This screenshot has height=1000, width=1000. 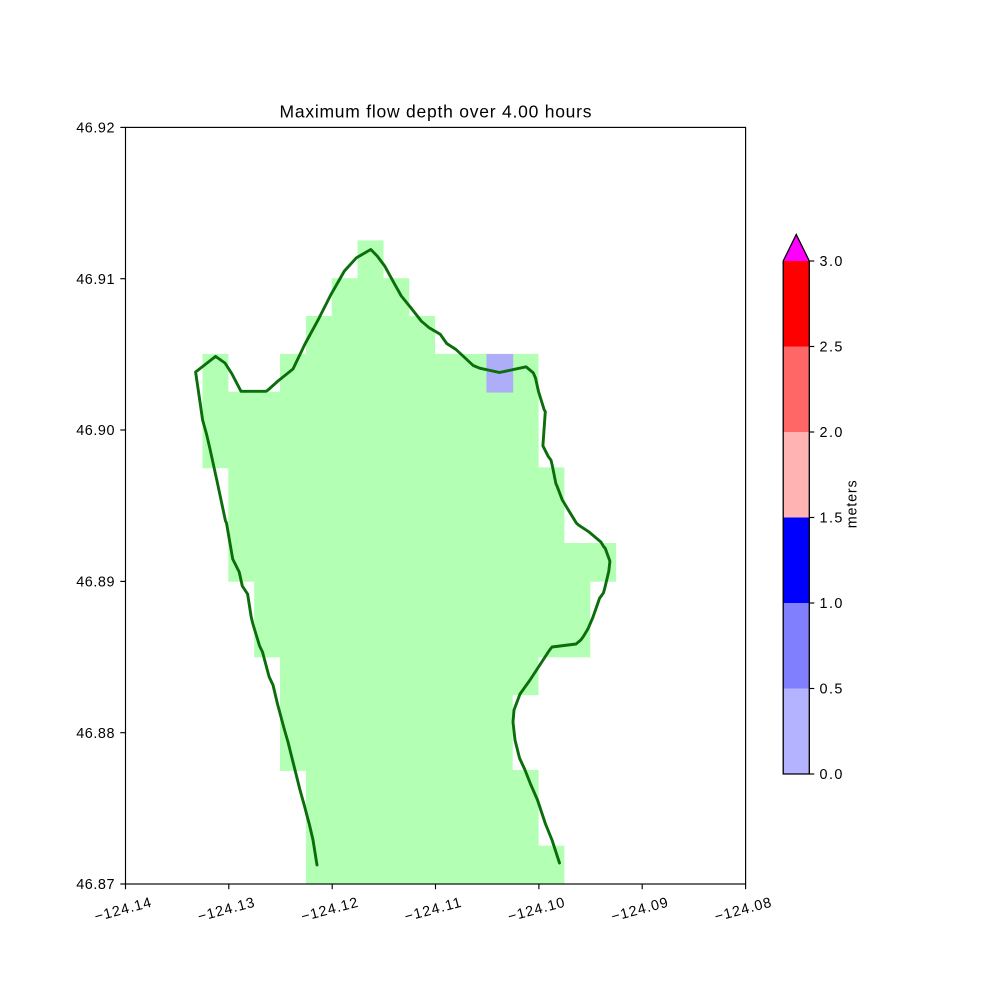 I want to click on svg-text: 1.5, so click(x=831, y=519).